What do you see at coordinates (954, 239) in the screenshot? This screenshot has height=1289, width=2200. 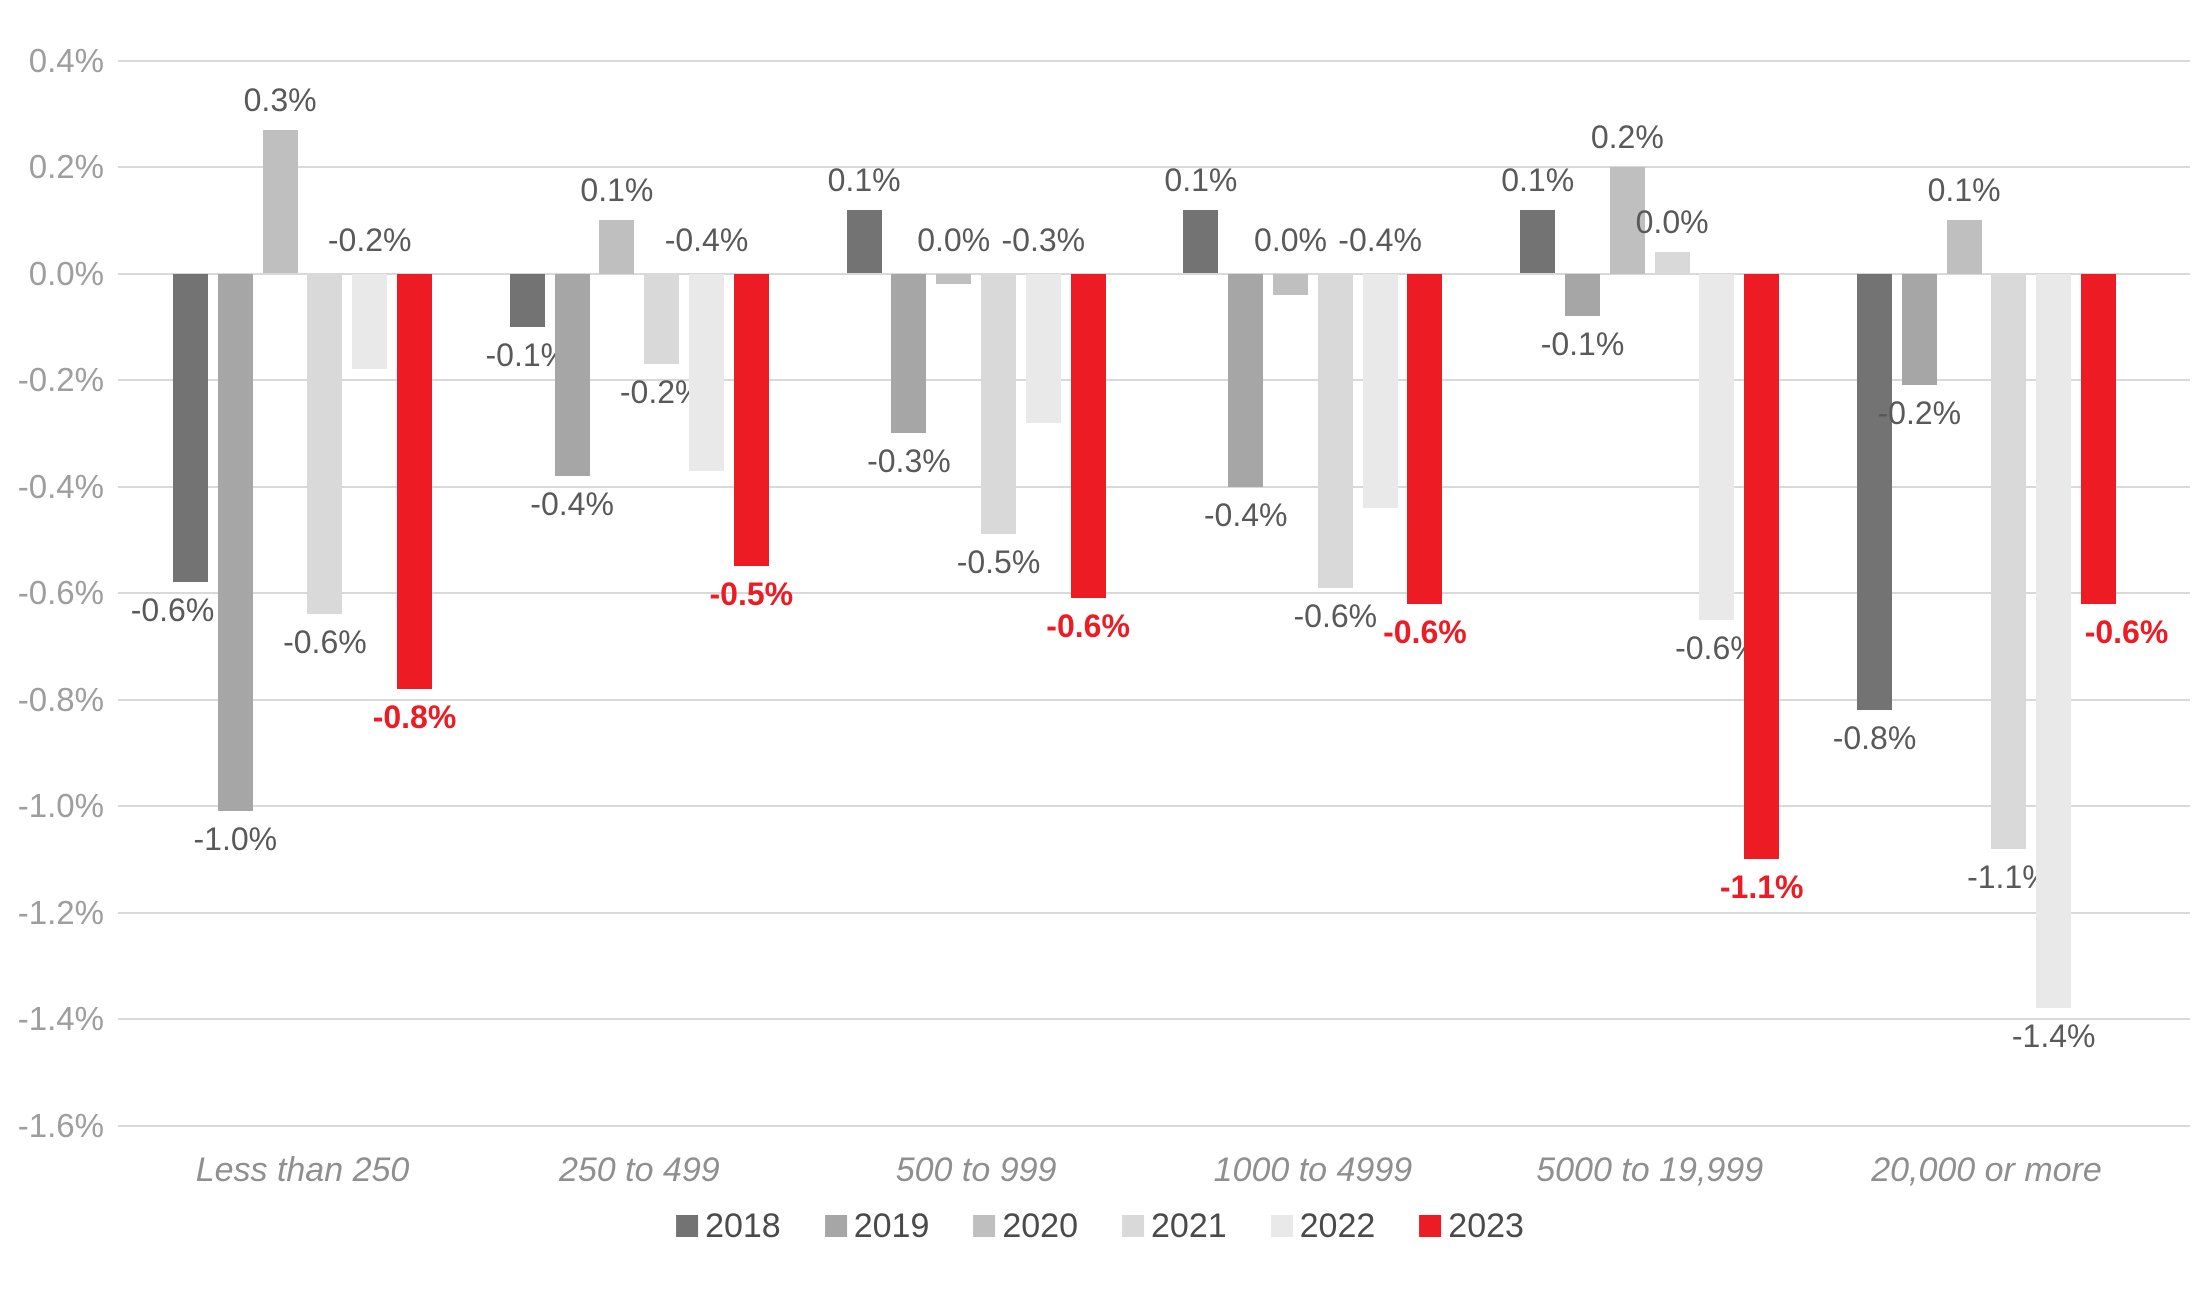 I see `data-label-2020-3: 0.0%` at bounding box center [954, 239].